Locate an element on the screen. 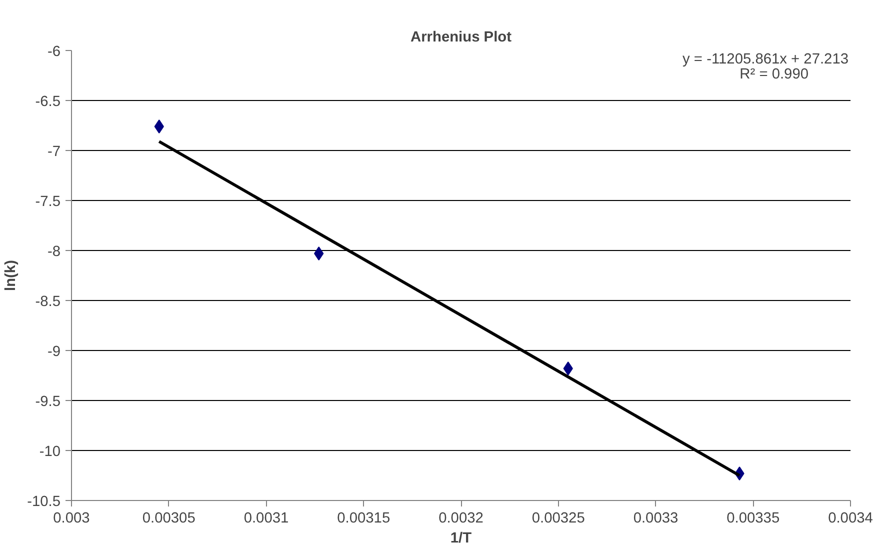 Image resolution: width=894 pixels, height=553 pixels. y-tick-label: -8.5 is located at coordinates (48, 302).